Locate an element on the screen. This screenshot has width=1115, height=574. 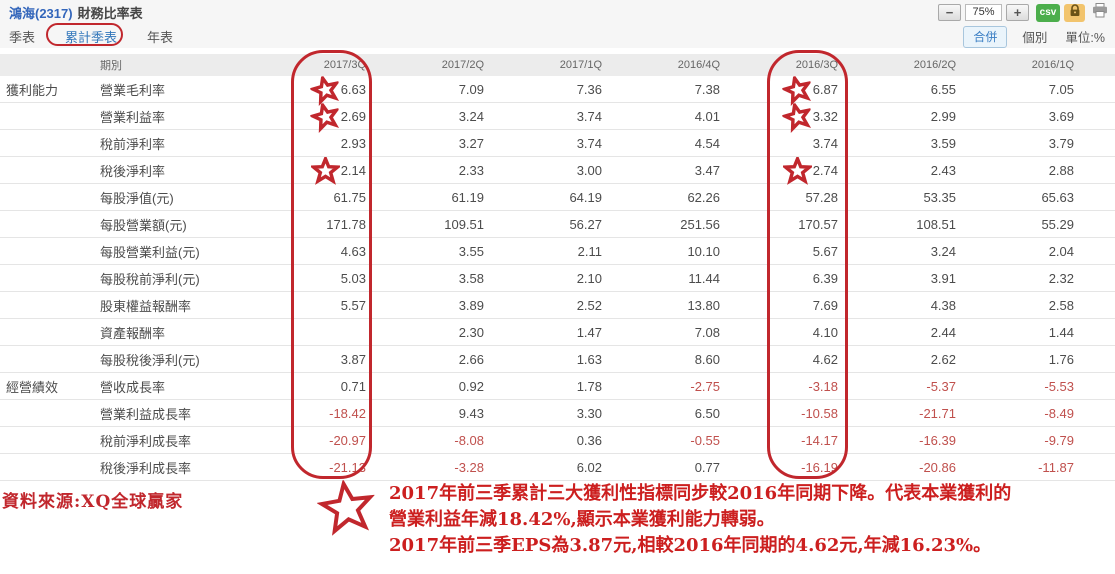
table-cell: 3.91 is located at coordinates (897, 278).